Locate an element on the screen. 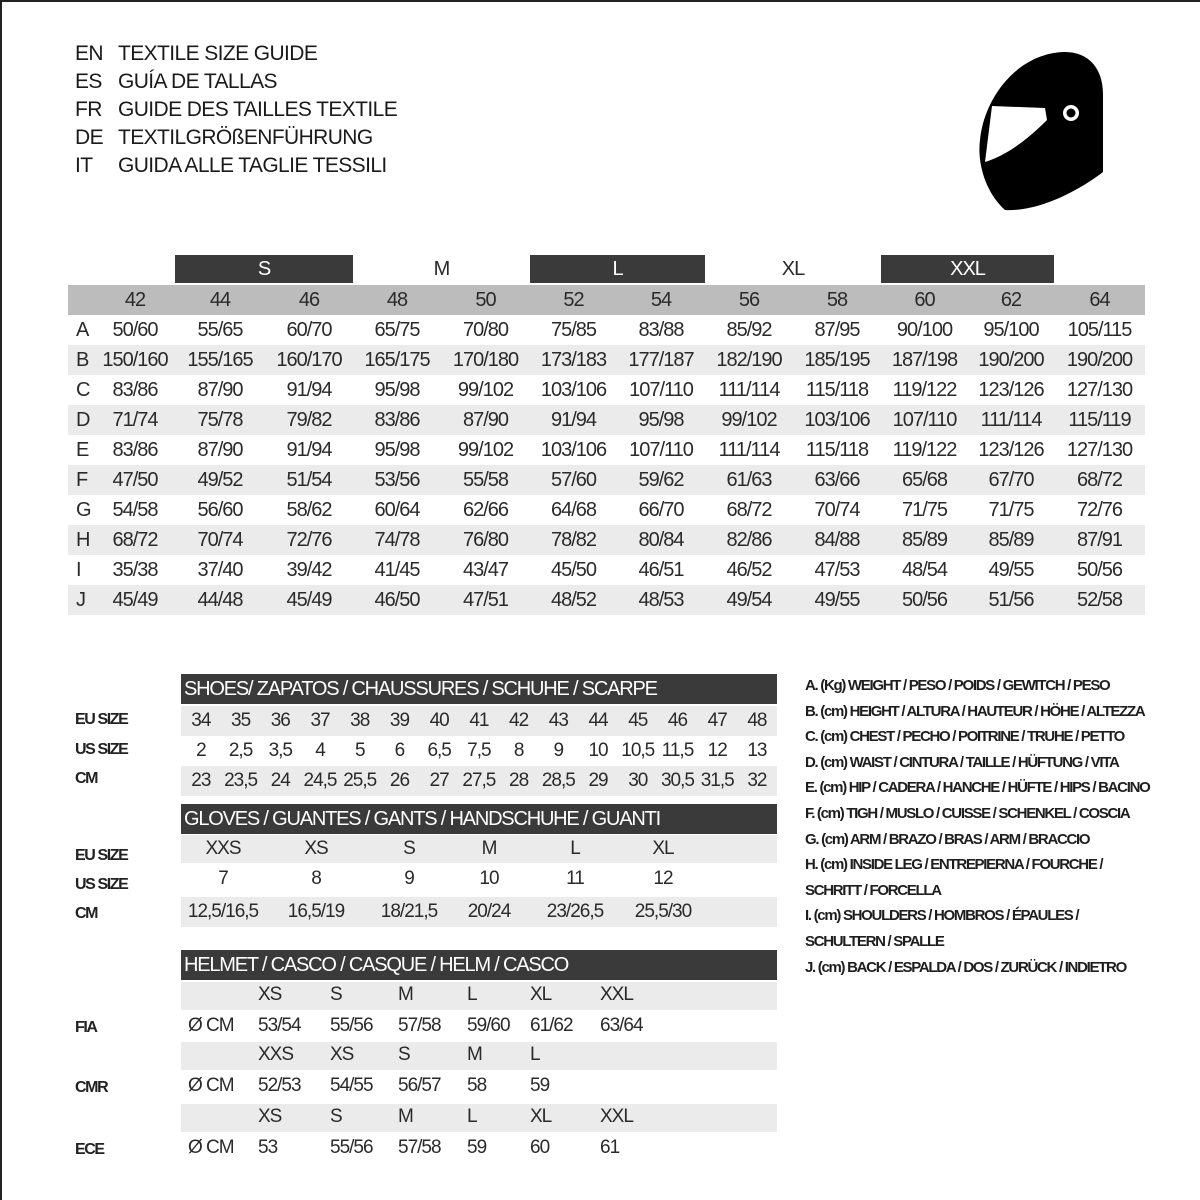 This screenshot has height=1200, width=1200. title-line: ES GUÍA DE TALLAS is located at coordinates (236, 82).